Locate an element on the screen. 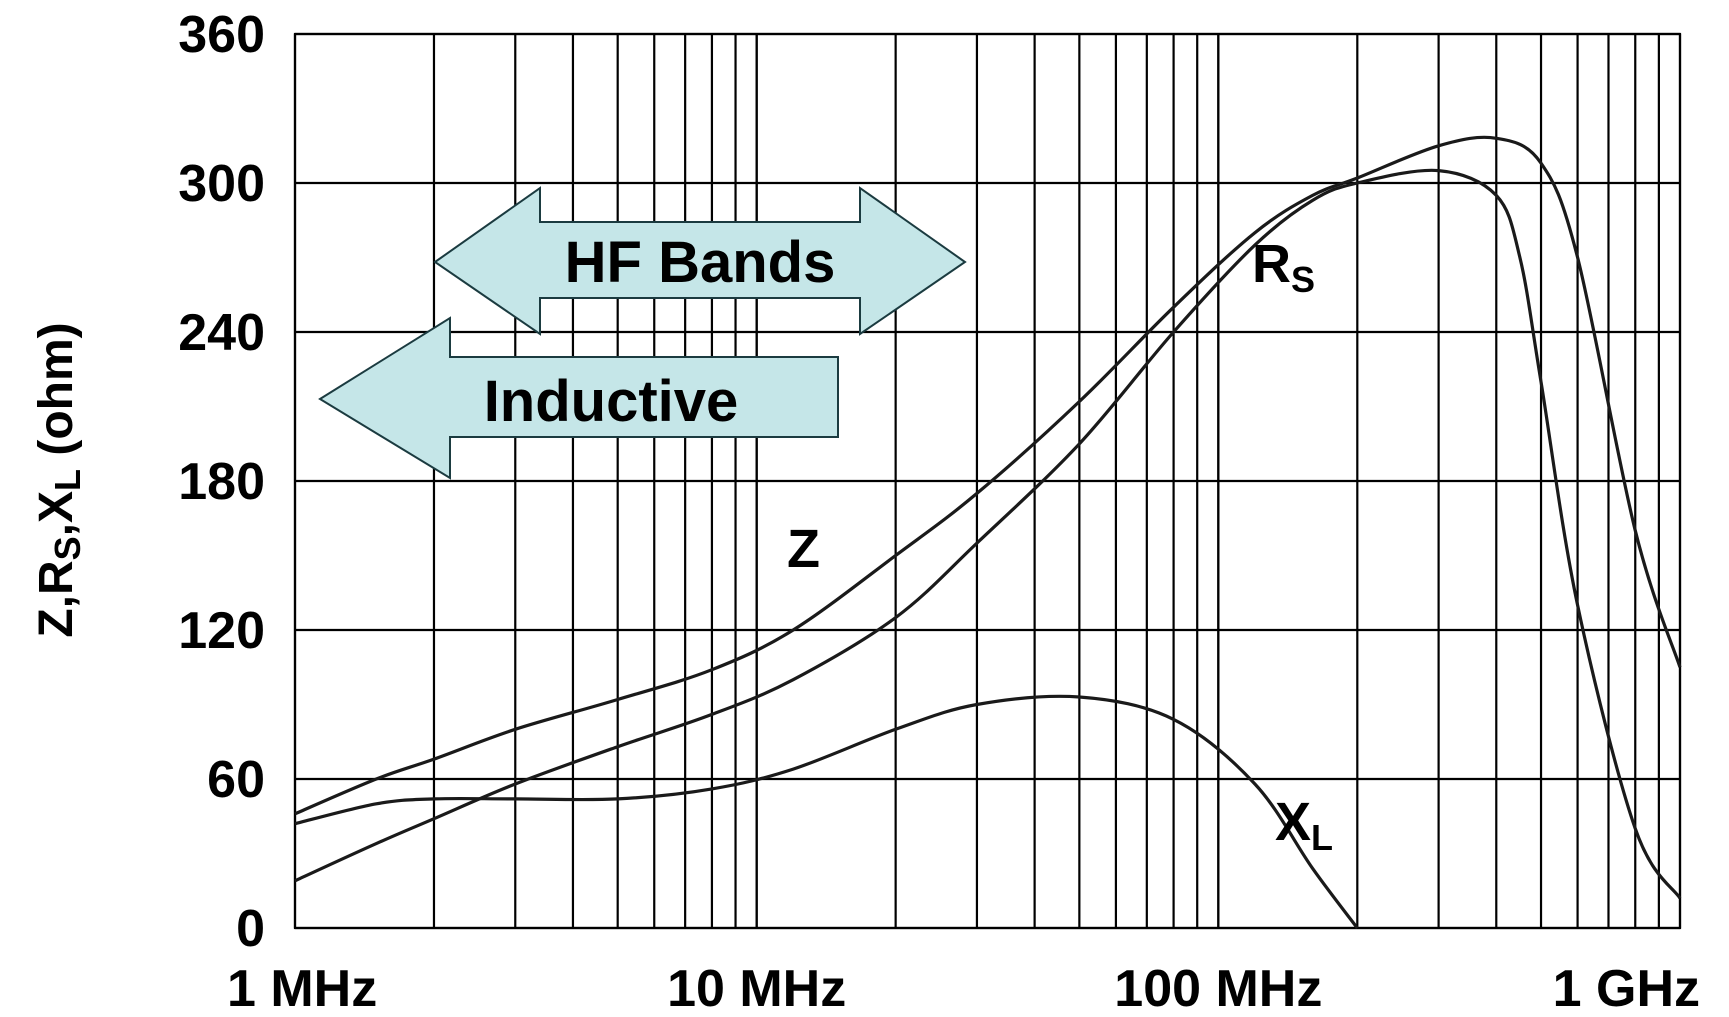  y-tick-labels: 0 60 120 180 240 300 360 is located at coordinates (221, 482).